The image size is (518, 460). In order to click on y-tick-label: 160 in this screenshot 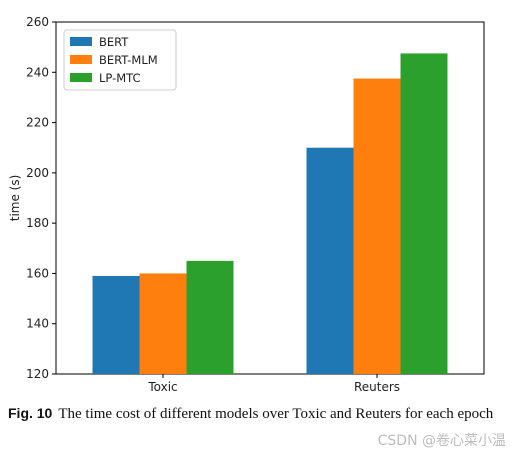, I will do `click(37, 273)`.